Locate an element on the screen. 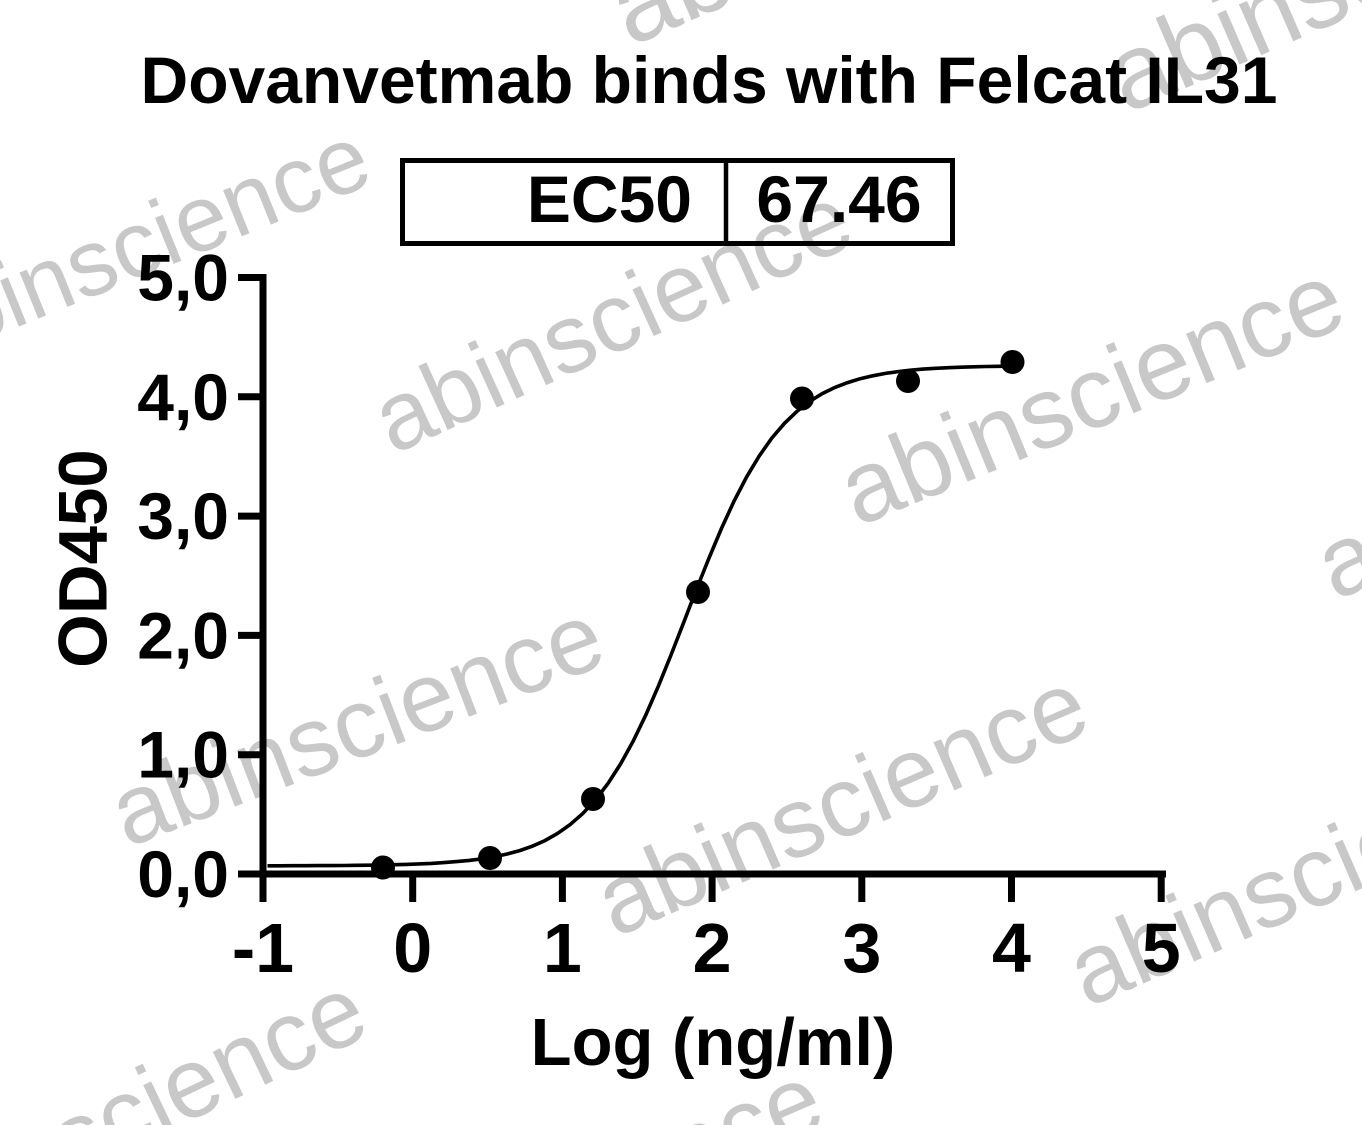  svg-text: EC50 is located at coordinates (609, 199).